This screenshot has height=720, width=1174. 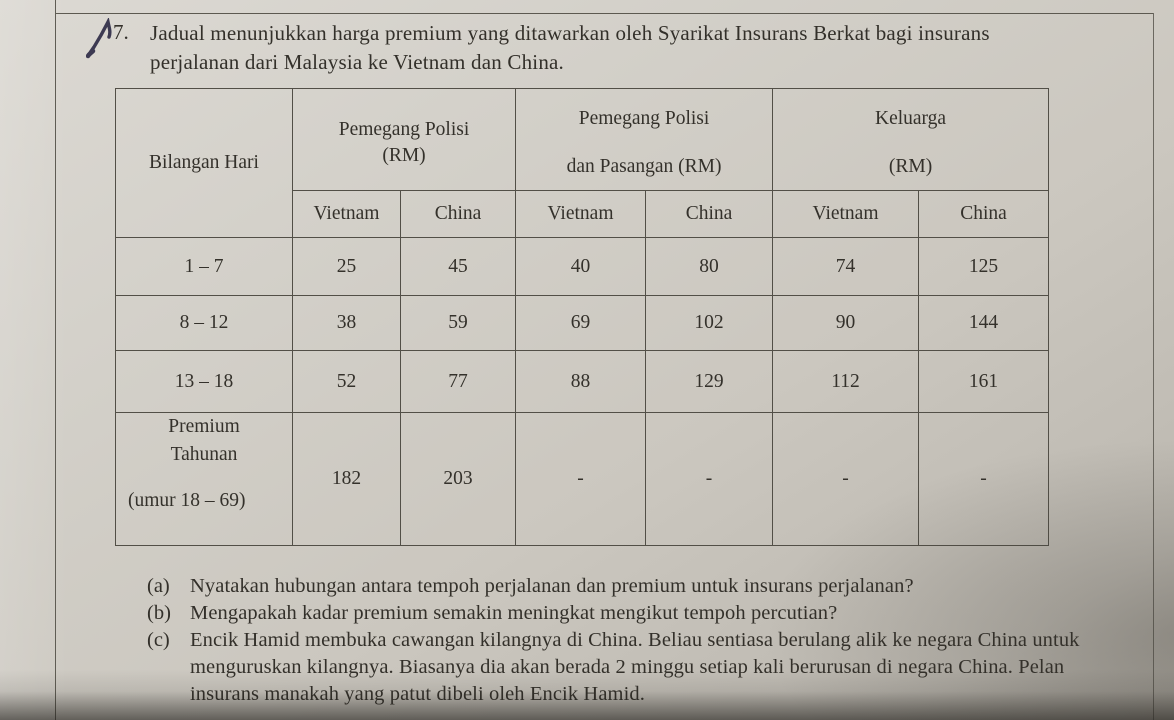 What do you see at coordinates (204, 266) in the screenshot?
I see `days-range-cell: 1 – 7` at bounding box center [204, 266].